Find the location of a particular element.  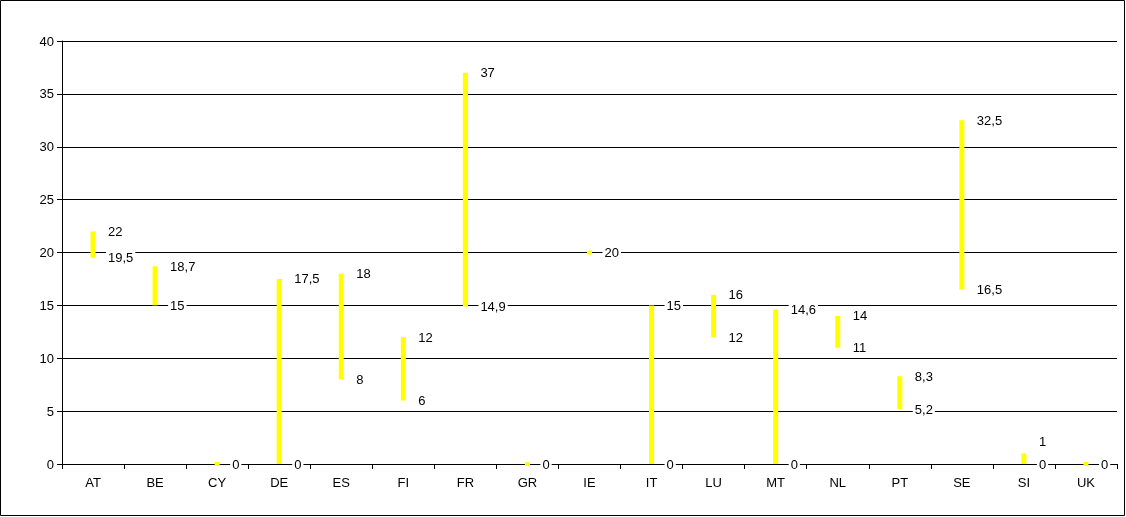

annotation: 19,5 is located at coordinates (121, 258).